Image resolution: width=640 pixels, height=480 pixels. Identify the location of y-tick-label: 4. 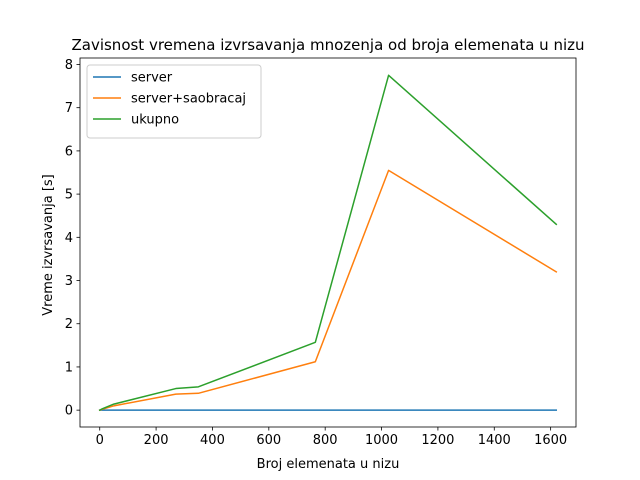
(69, 238).